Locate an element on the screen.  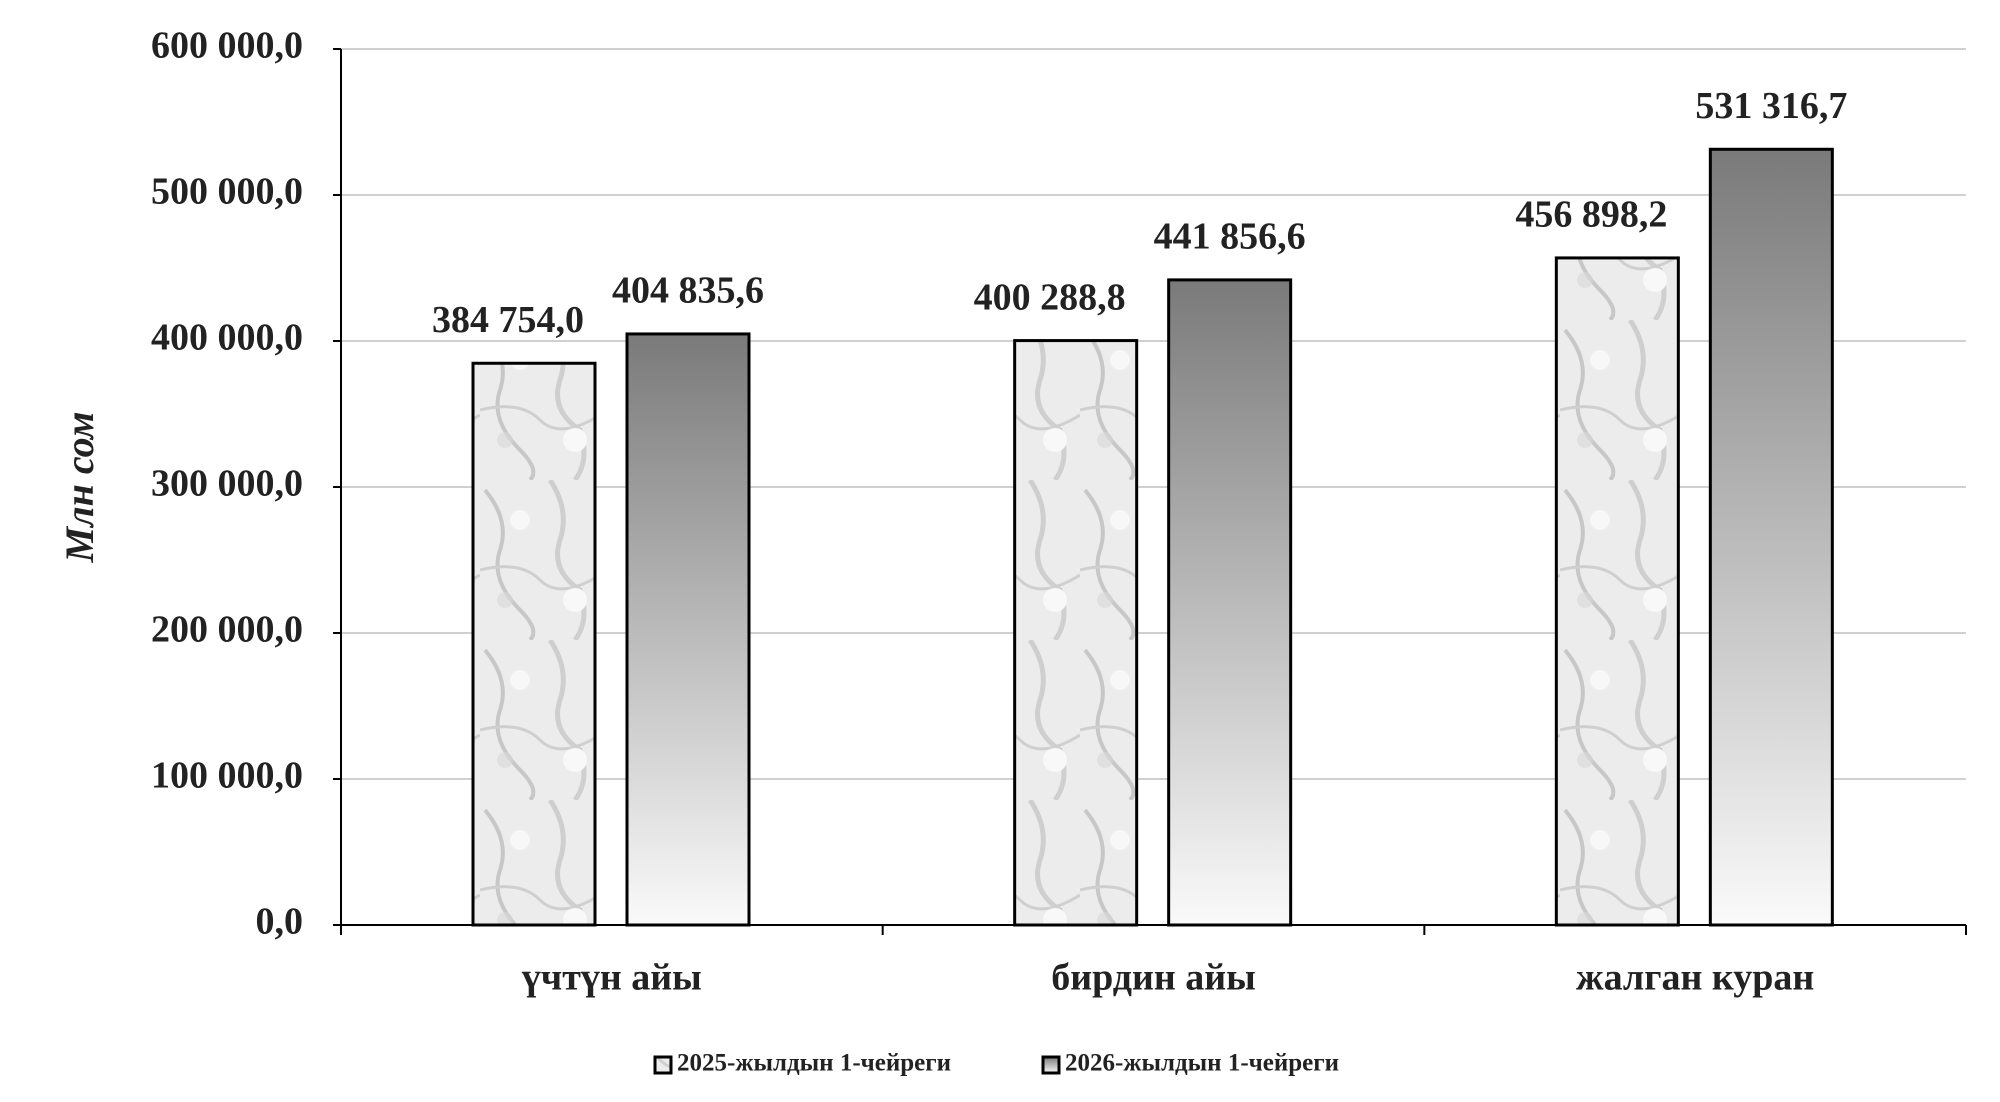
legend-label: 2025-жылдын 1-чейреги is located at coordinates (814, 1063).